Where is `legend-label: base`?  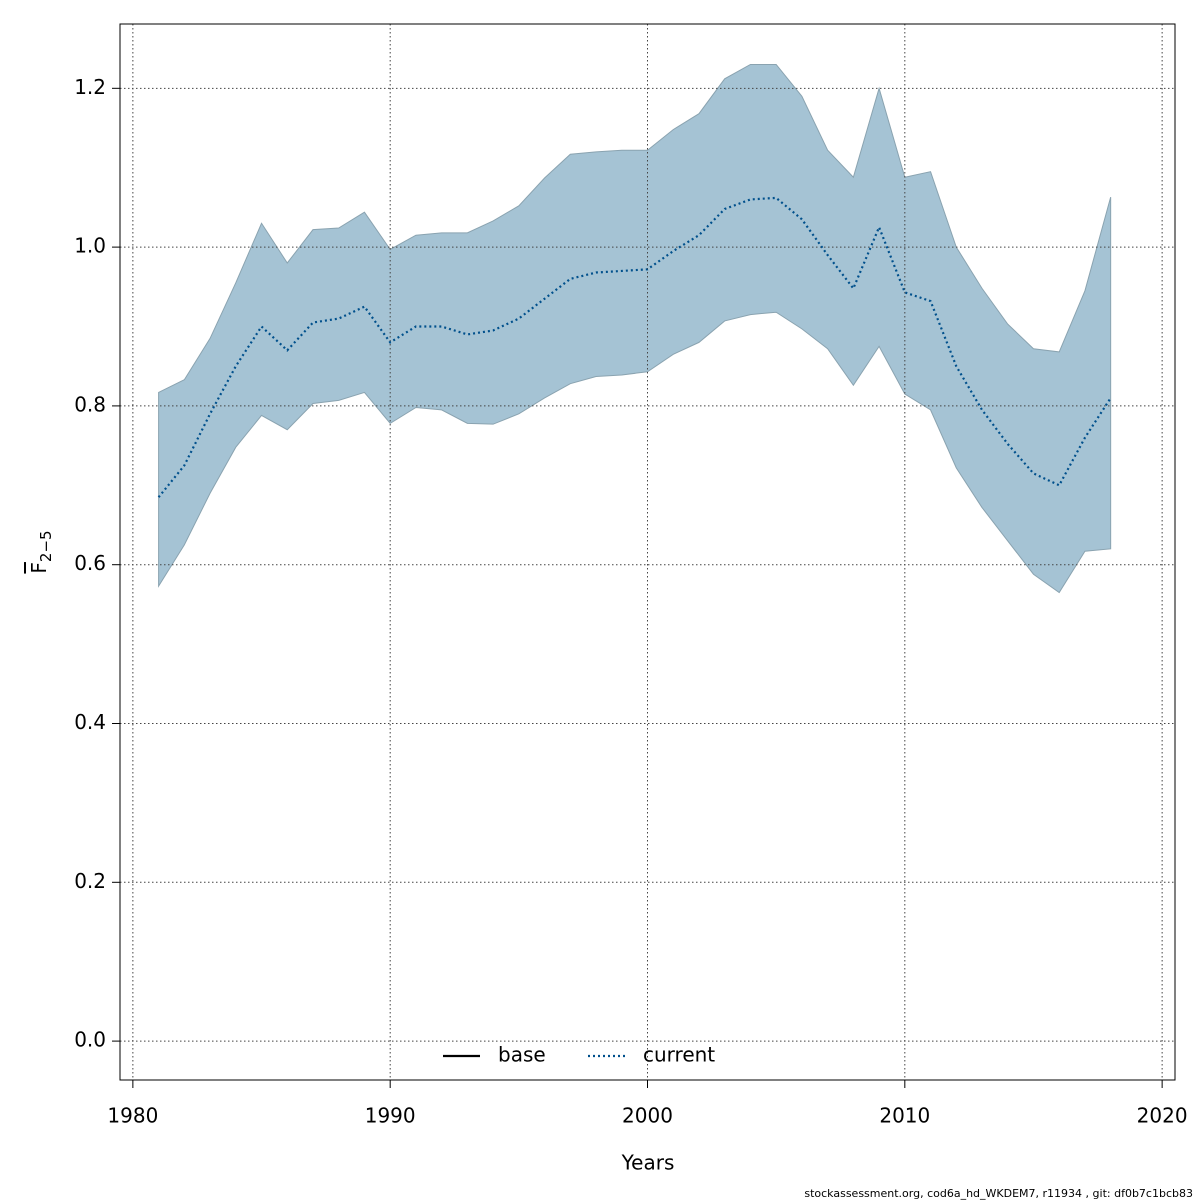
legend-label: base is located at coordinates (522, 1055).